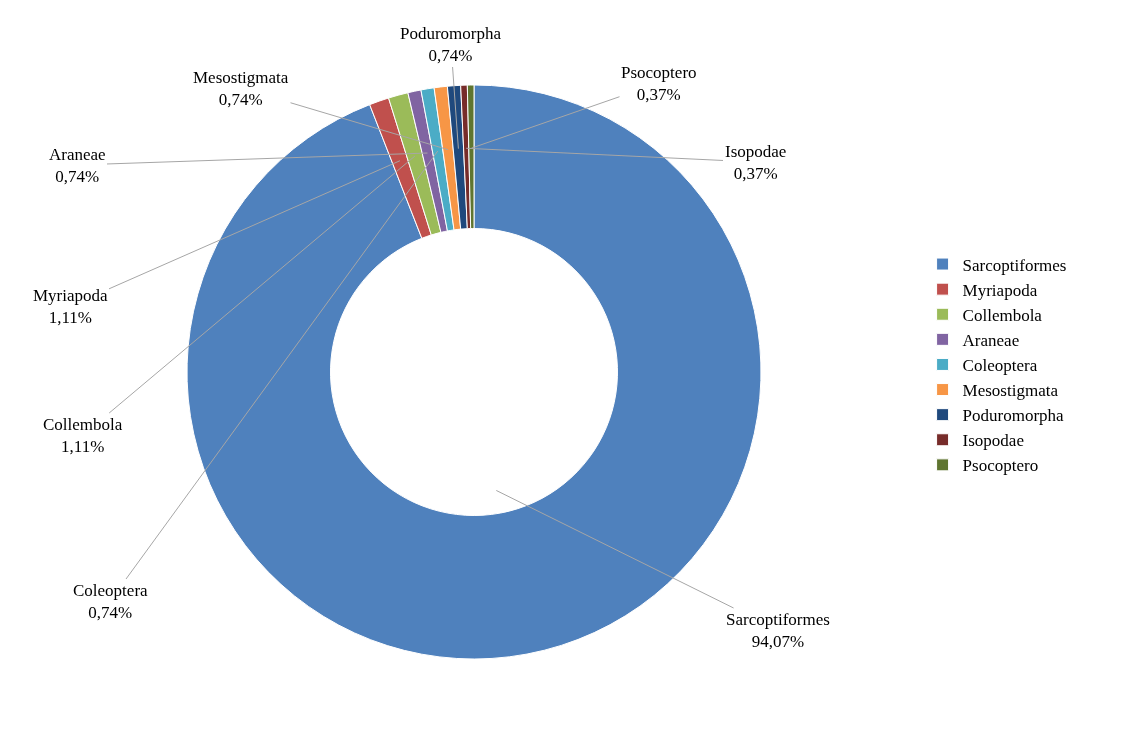  Describe the element at coordinates (1010, 391) in the screenshot. I see `legend-label: Mesostigmata` at that location.